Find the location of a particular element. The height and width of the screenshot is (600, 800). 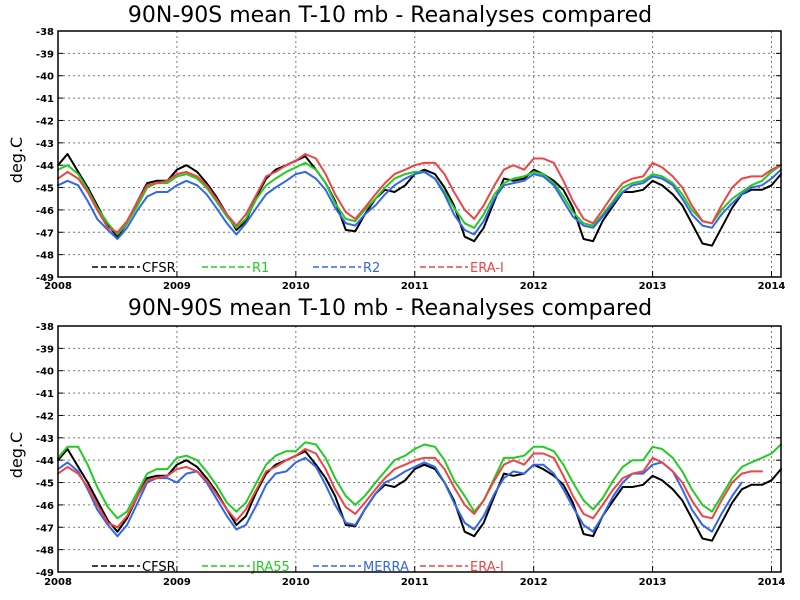

legend-label: R1 is located at coordinates (260, 268).